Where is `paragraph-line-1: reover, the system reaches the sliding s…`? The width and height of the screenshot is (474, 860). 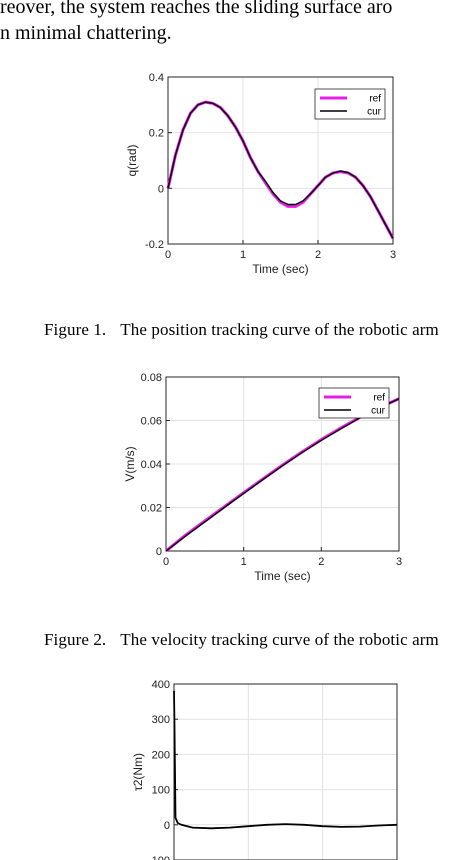
paragraph-line-1: reover, the system reaches the sliding s… is located at coordinates (196, 9).